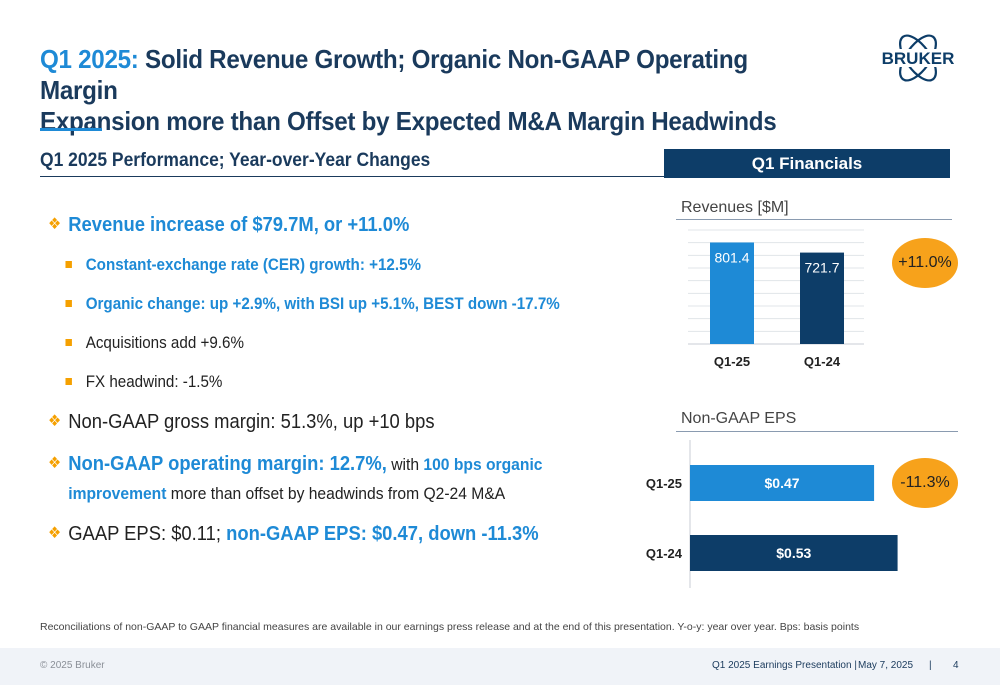 The height and width of the screenshot is (685, 1000). What do you see at coordinates (664, 553) in the screenshot?
I see `eps-category-label: Q1-24` at bounding box center [664, 553].